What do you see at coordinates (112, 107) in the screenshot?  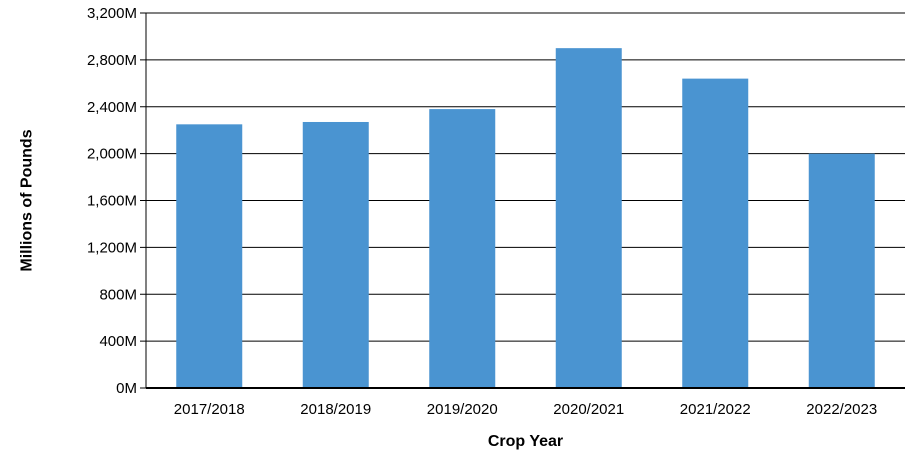 I see `y-tick-label: 2,400M` at bounding box center [112, 107].